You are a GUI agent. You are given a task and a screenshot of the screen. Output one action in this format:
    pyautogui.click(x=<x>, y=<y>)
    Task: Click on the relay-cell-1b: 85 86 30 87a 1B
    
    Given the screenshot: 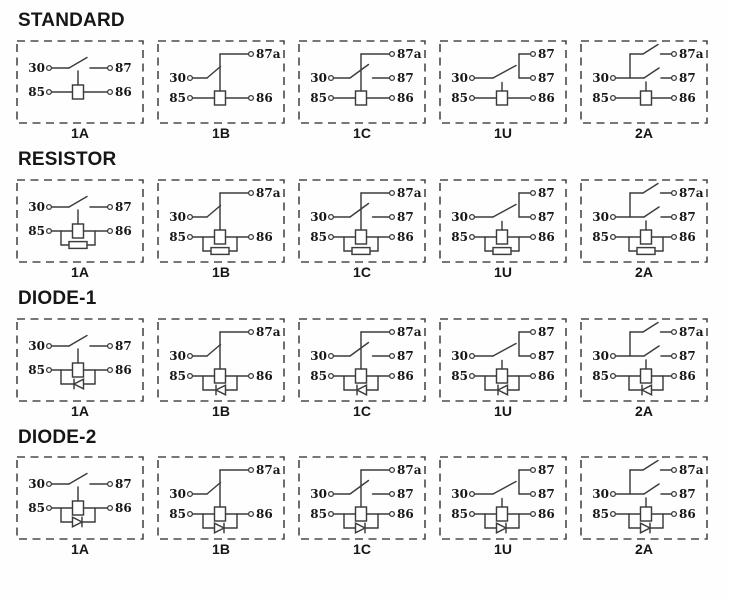 What is the action you would take?
    pyautogui.click(x=221, y=90)
    